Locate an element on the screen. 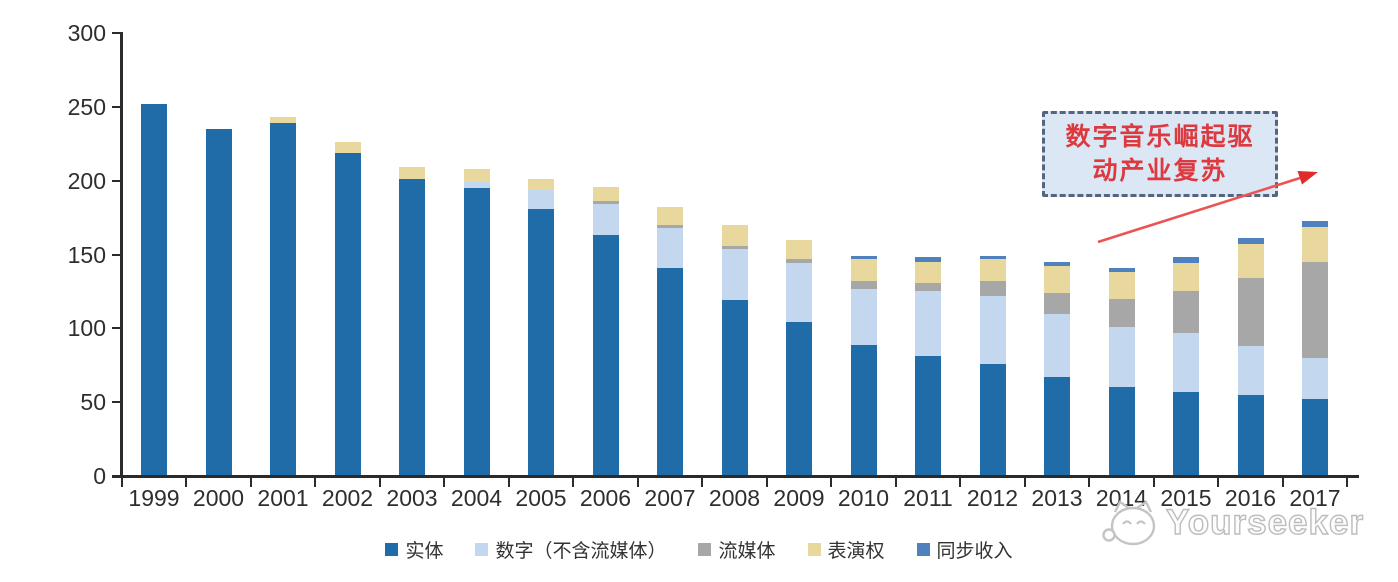  legend-item-数字（不含流媒体）: 数字（不含流媒体） is located at coordinates (570, 549).